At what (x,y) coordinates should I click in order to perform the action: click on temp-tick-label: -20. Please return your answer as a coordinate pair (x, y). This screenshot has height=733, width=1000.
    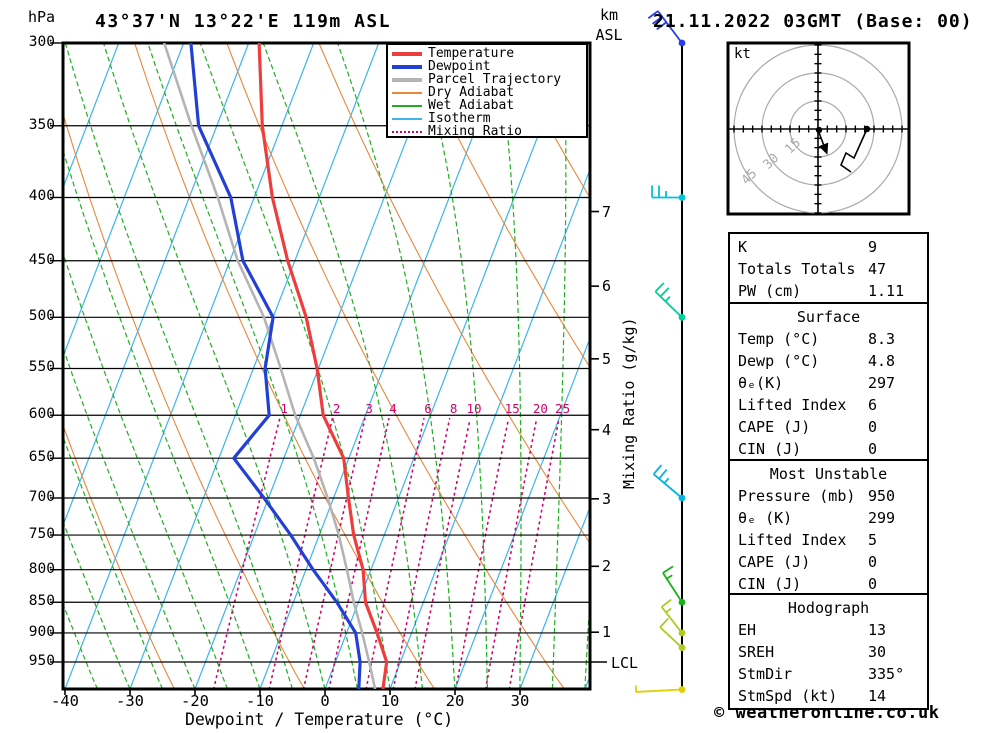
    Looking at the image, I should click on (195, 701).